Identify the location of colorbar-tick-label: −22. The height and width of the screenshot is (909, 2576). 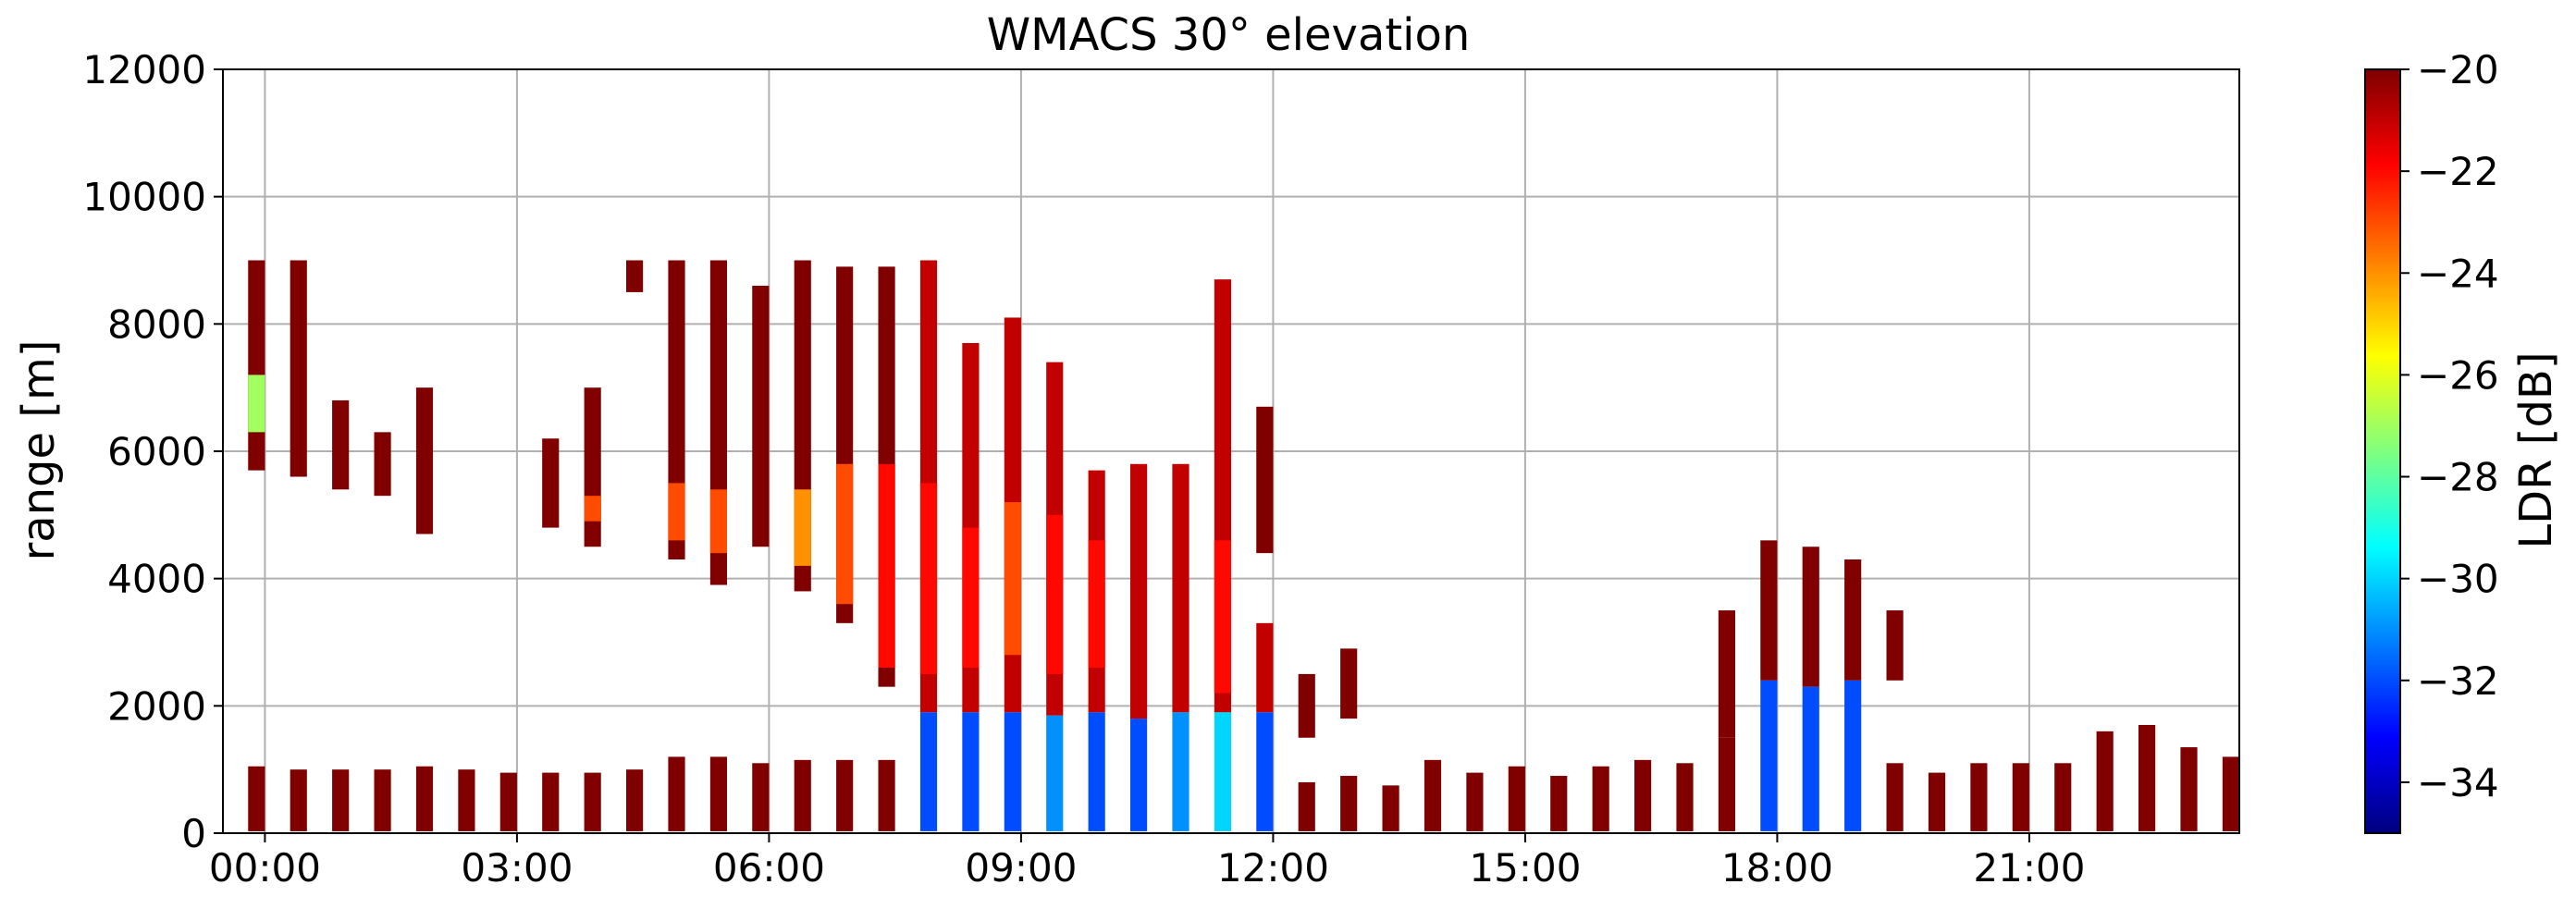
(2458, 171).